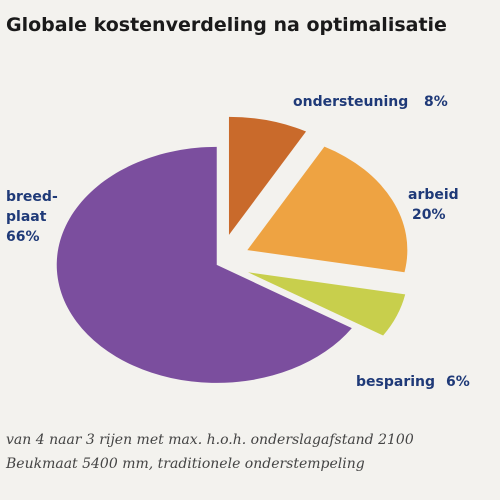 Image resolution: width=500 pixels, height=500 pixels. Describe the element at coordinates (32, 207) in the screenshot. I see `slice-label: breed- plaat` at that location.